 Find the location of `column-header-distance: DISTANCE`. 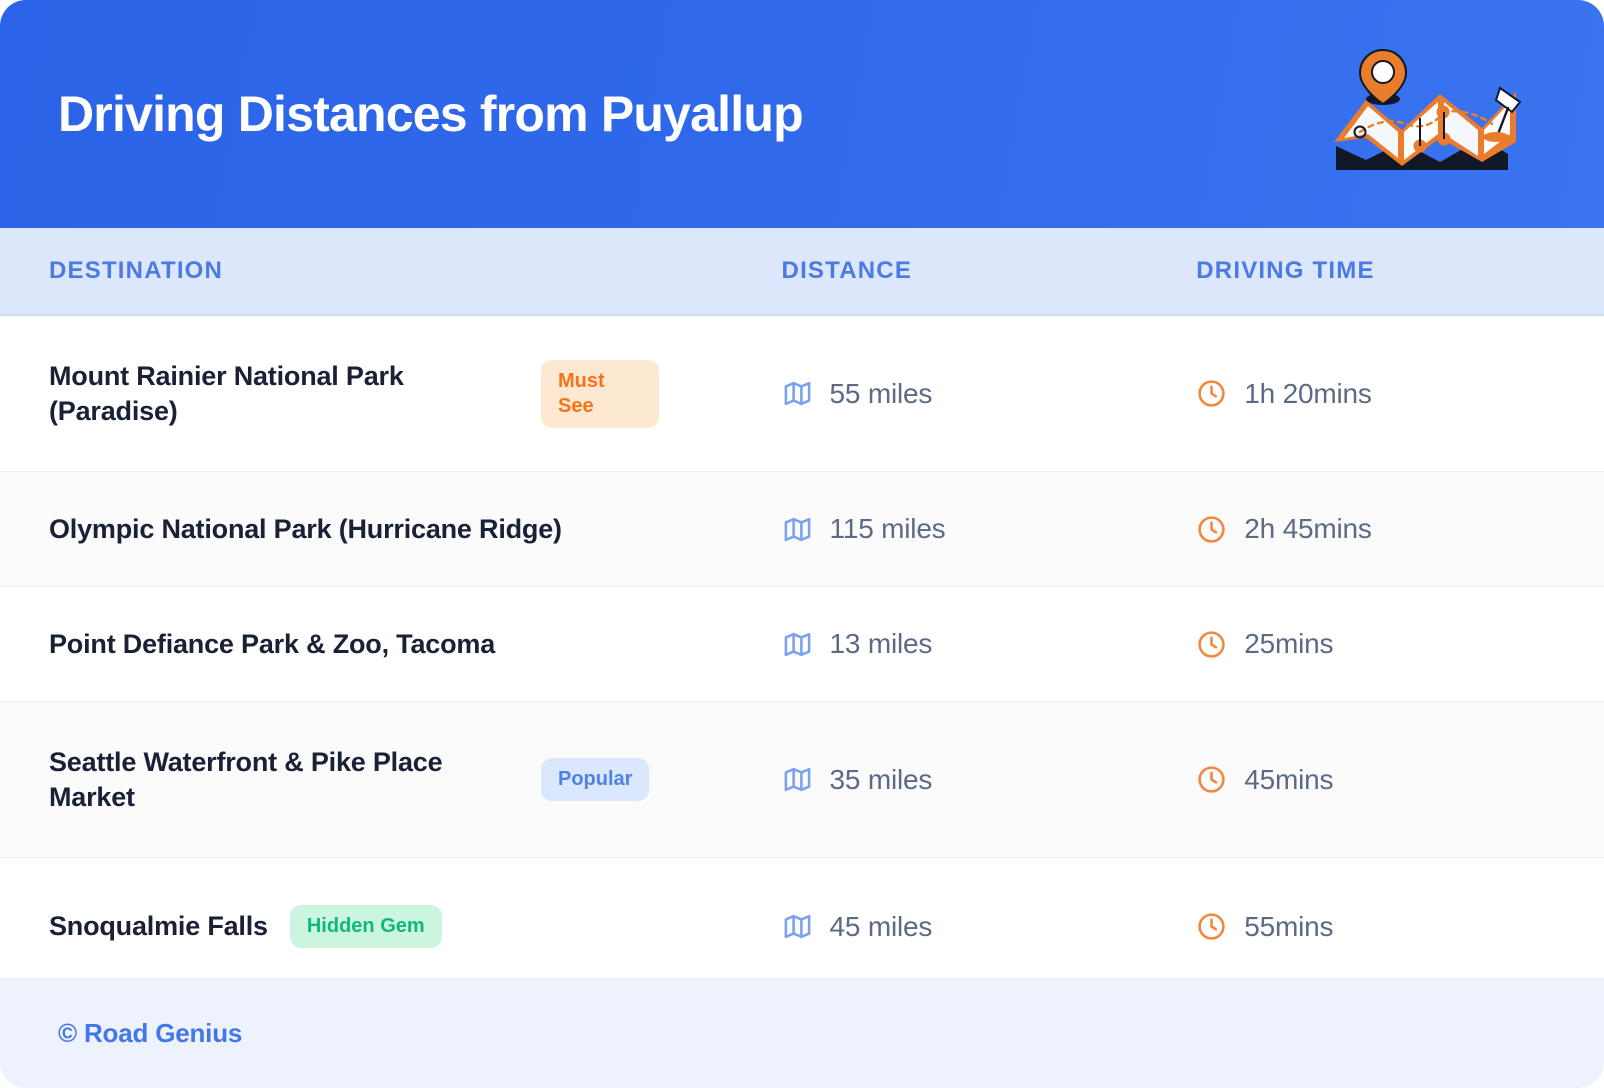

column-header-distance: DISTANCE is located at coordinates (847, 270).